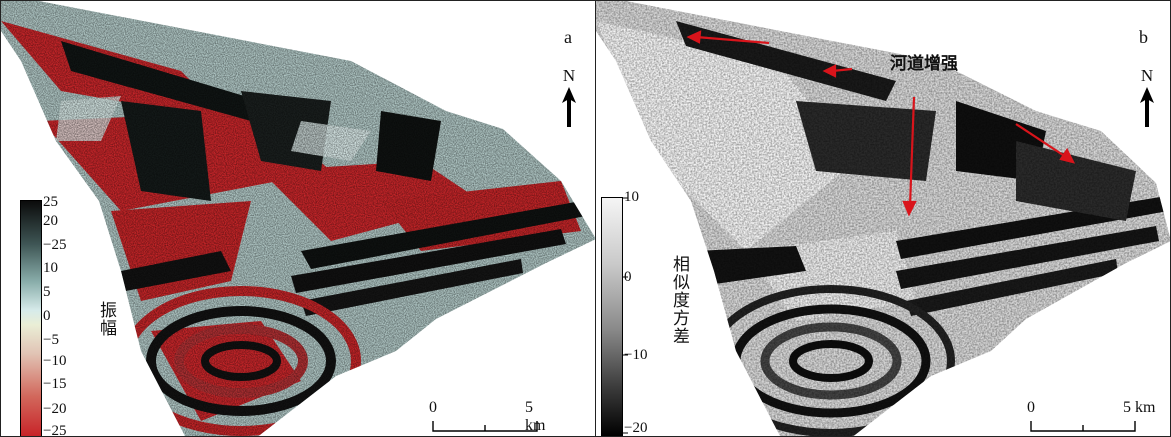 The width and height of the screenshot is (1171, 437). I want to click on channel-enhancement-annotation: 河道增强, so click(924, 64).